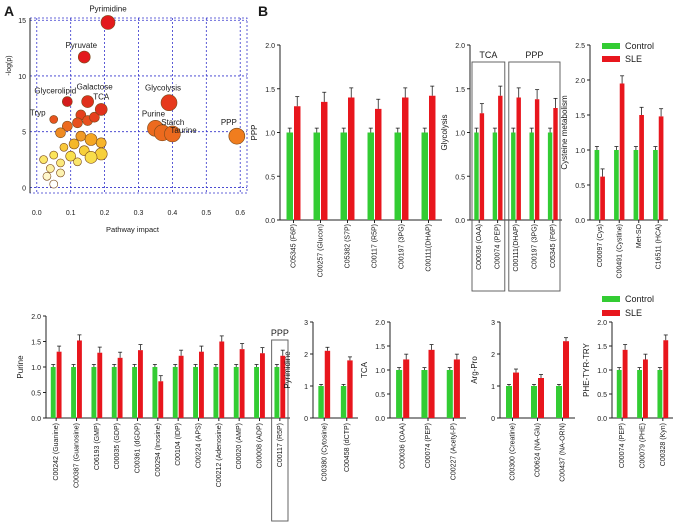 This screenshot has height=532, width=685. I want to click on x-tick-label: C00300 (Creatine), so click(513, 452).